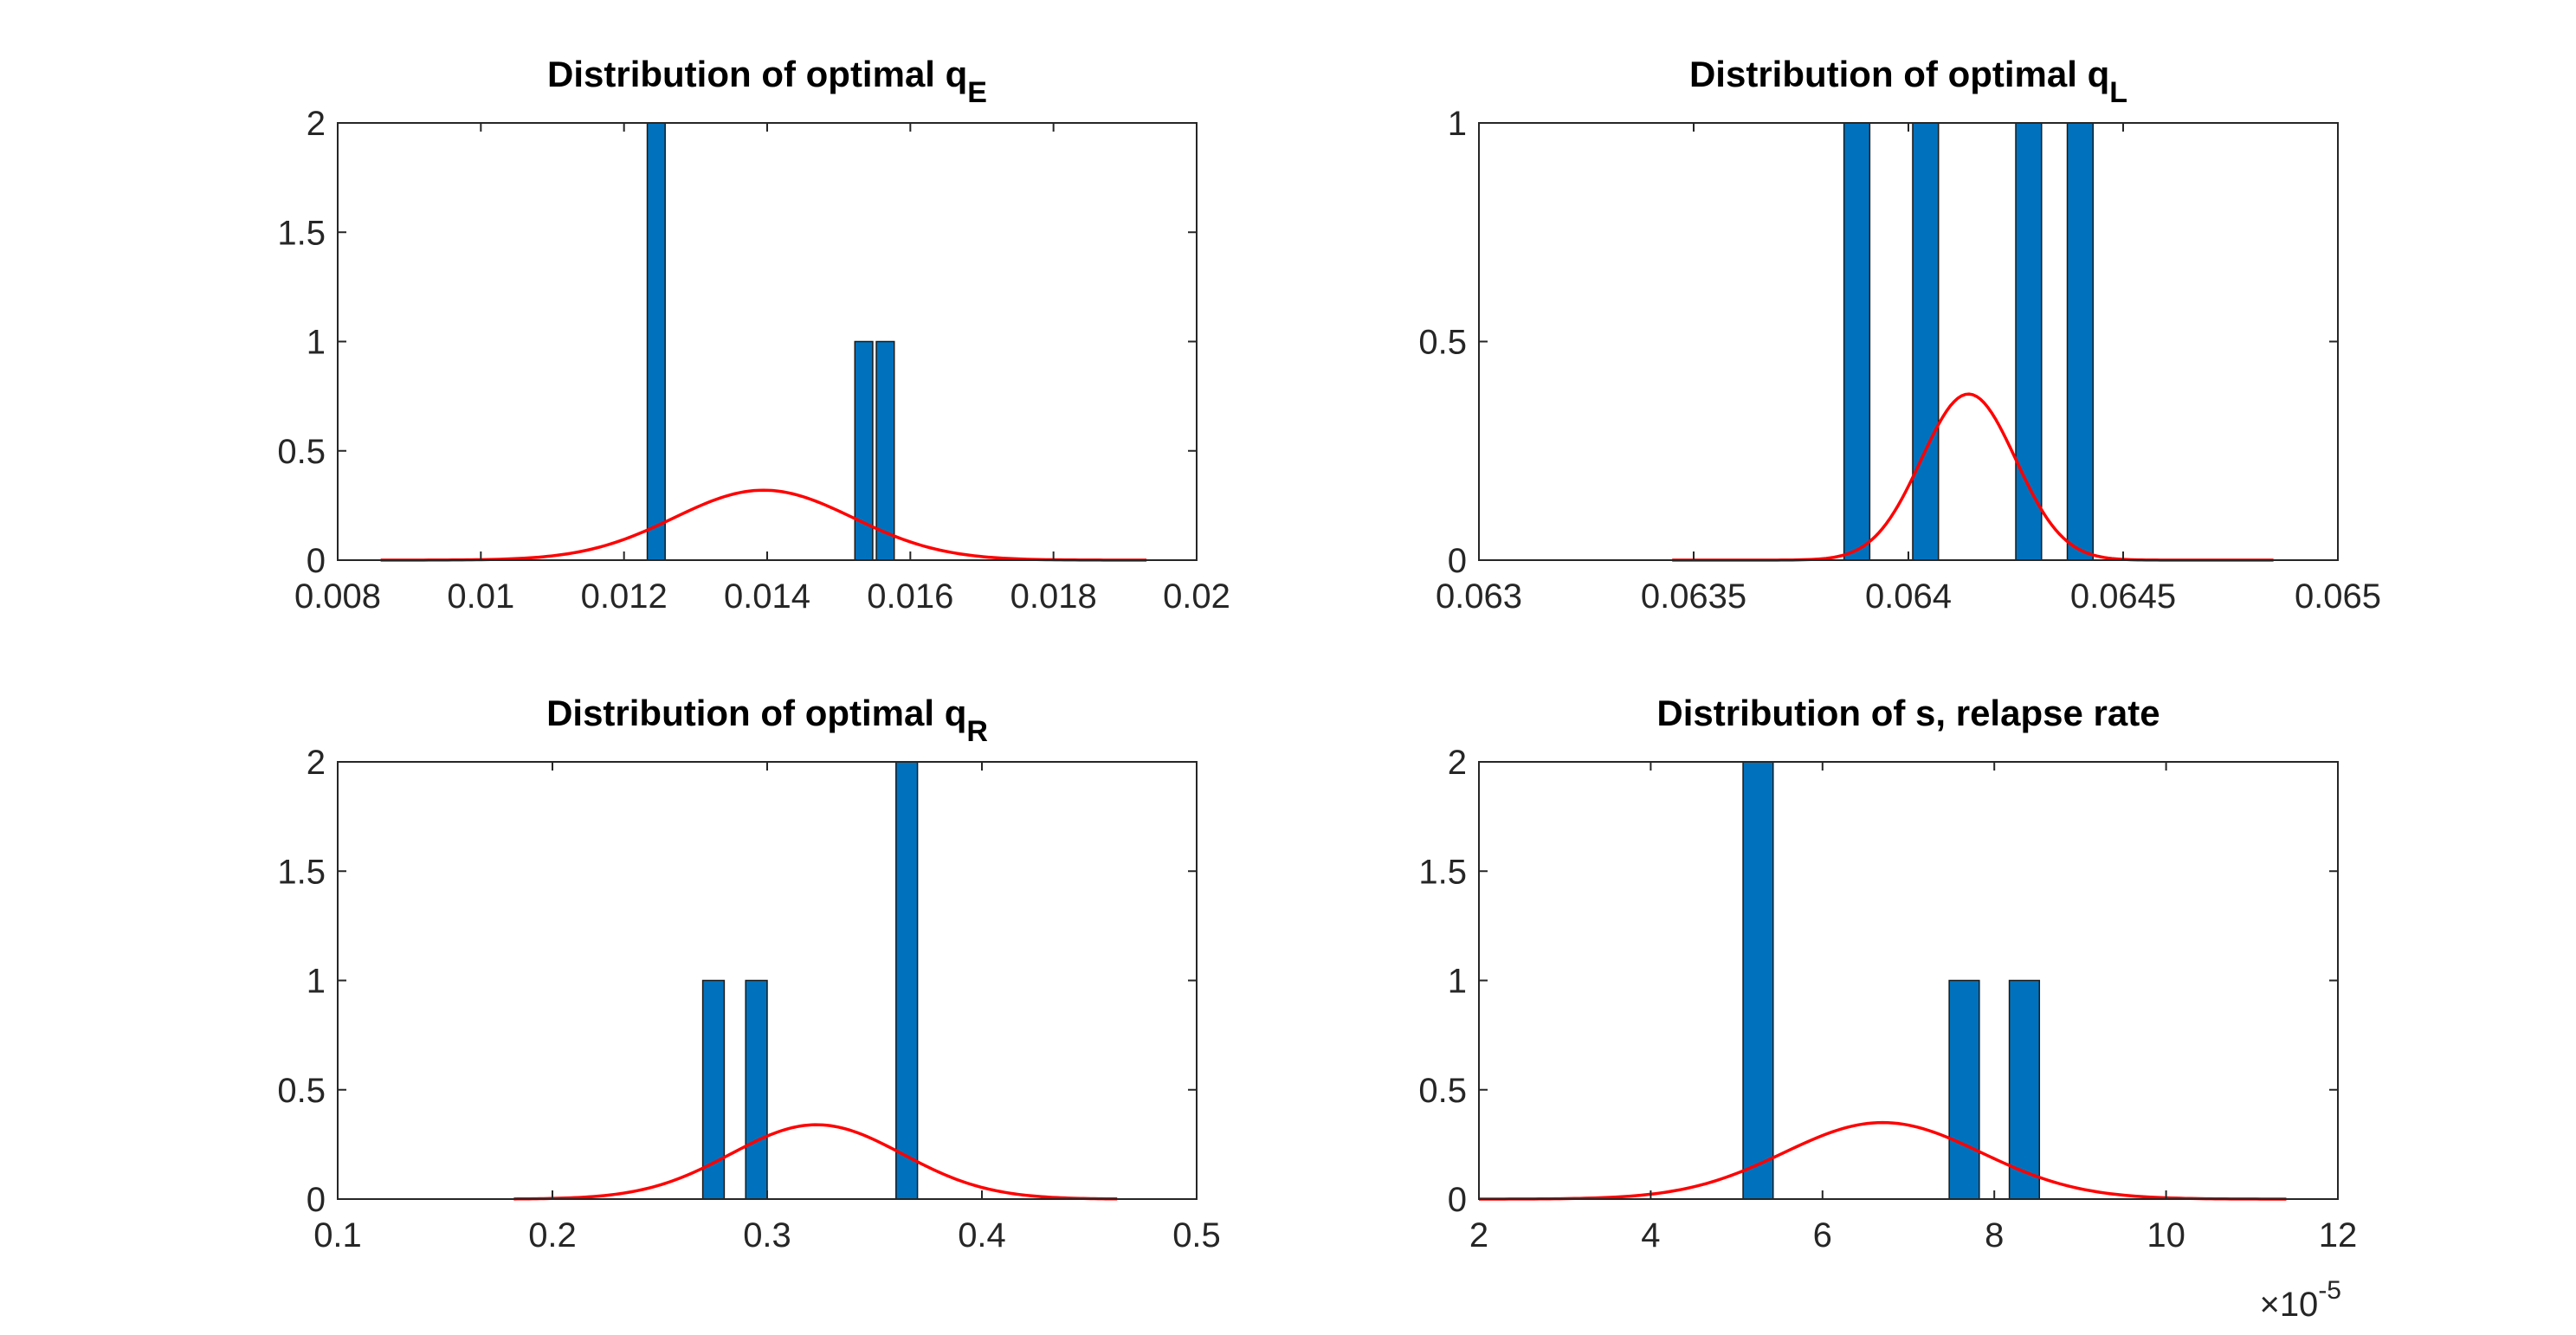  I want to click on chart-title: Distribution of optimal qR, so click(767, 721).